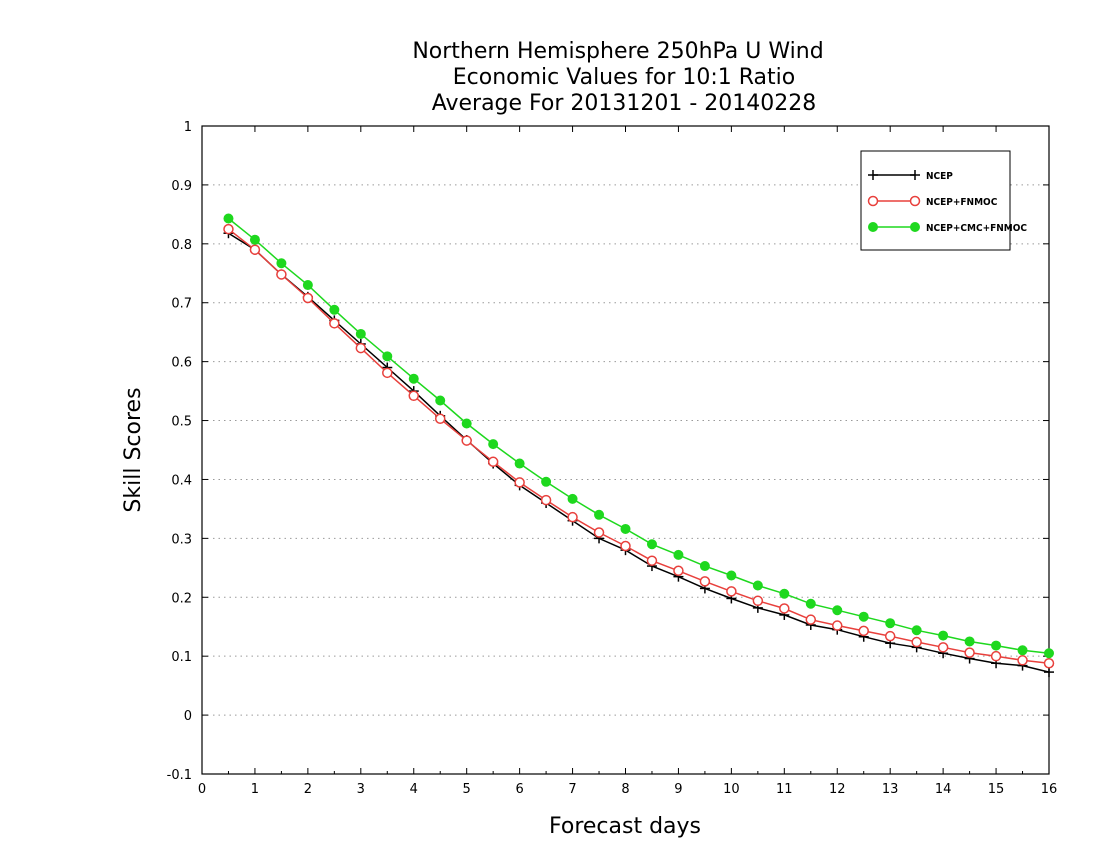 The image size is (1100, 850). What do you see at coordinates (181, 598) in the screenshot?
I see `y-tick-label-3: 0.2` at bounding box center [181, 598].